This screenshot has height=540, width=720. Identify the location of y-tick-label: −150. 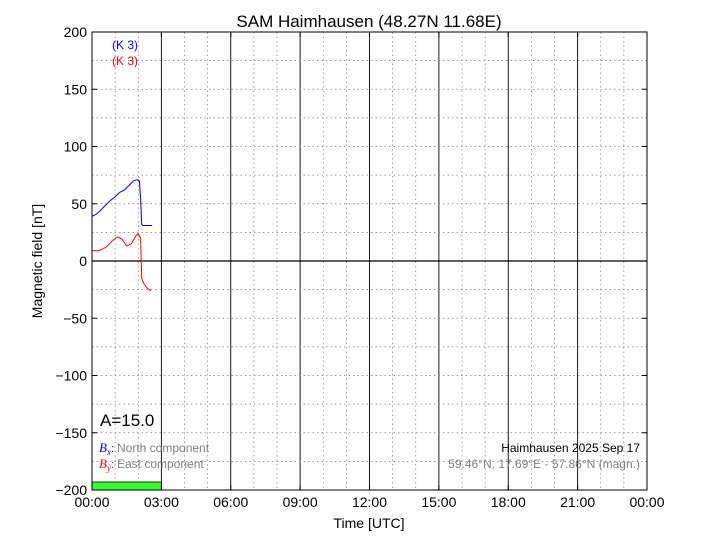
(71, 433).